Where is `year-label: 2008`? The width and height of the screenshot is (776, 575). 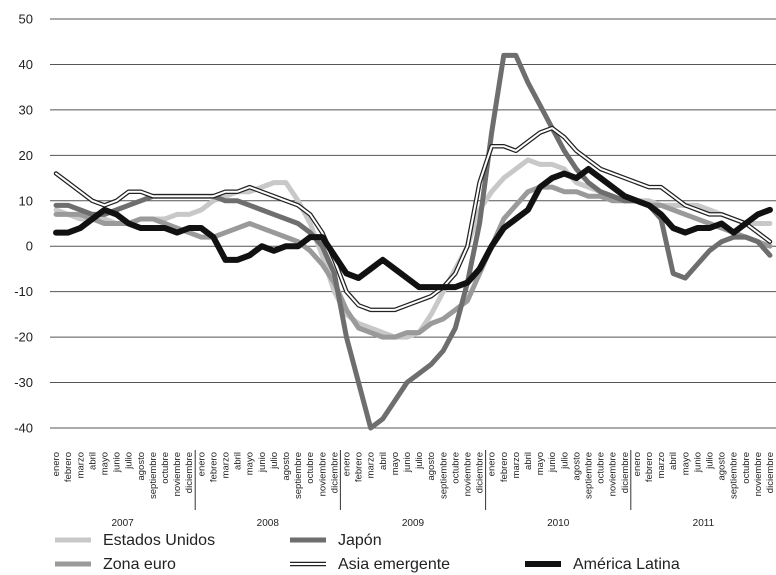 year-label: 2008 is located at coordinates (268, 523).